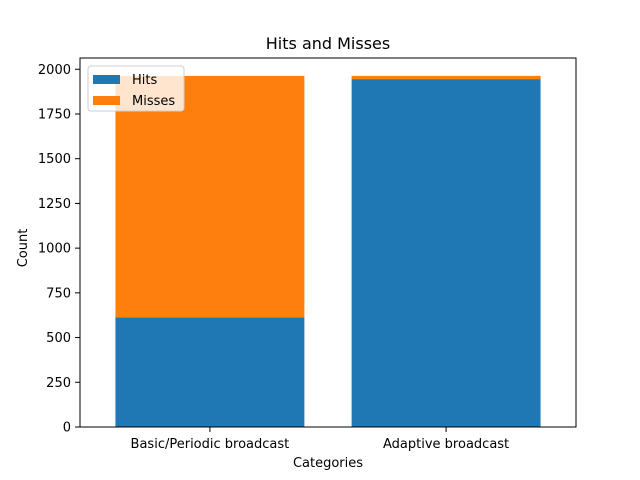  I want to click on y-tick-label: 2000, so click(54, 70).